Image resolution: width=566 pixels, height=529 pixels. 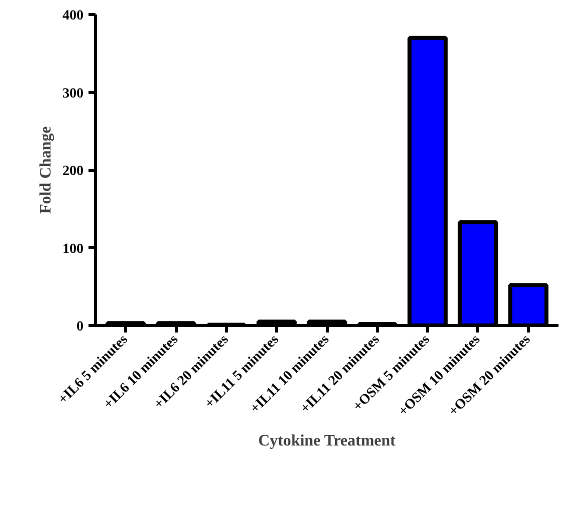 What do you see at coordinates (73, 249) in the screenshot?
I see `y-tick-label: 100` at bounding box center [73, 249].